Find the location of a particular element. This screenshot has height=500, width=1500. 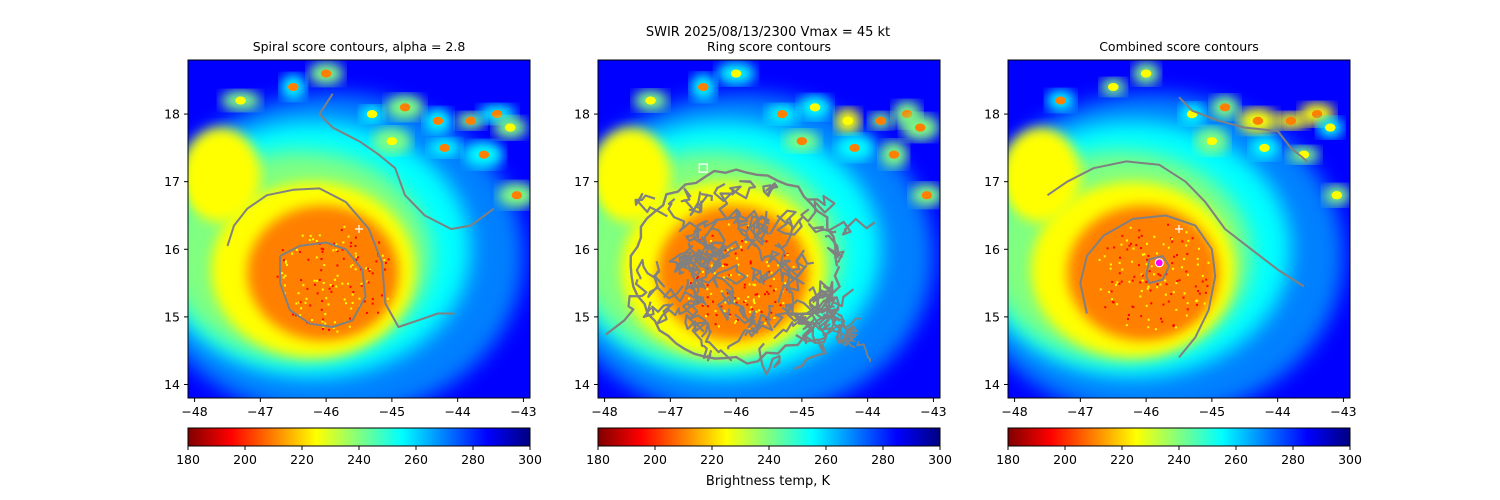

y-tick-label: 16 is located at coordinates (992, 249).